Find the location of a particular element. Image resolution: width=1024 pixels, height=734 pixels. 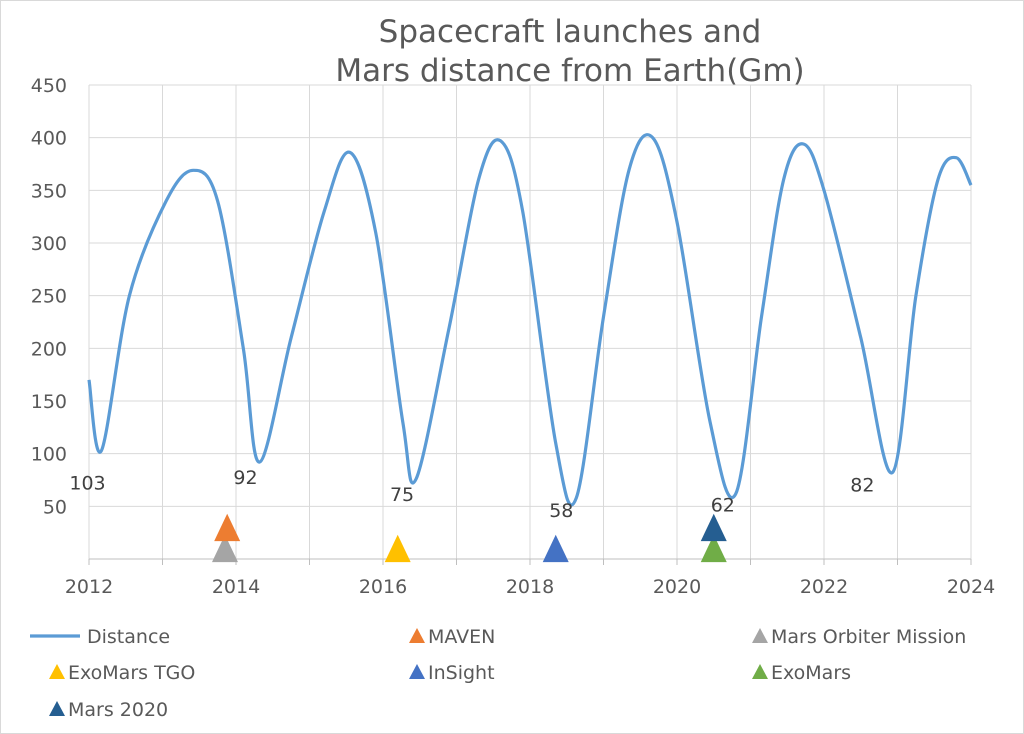

y-tick-label: 200 is located at coordinates (49, 349).